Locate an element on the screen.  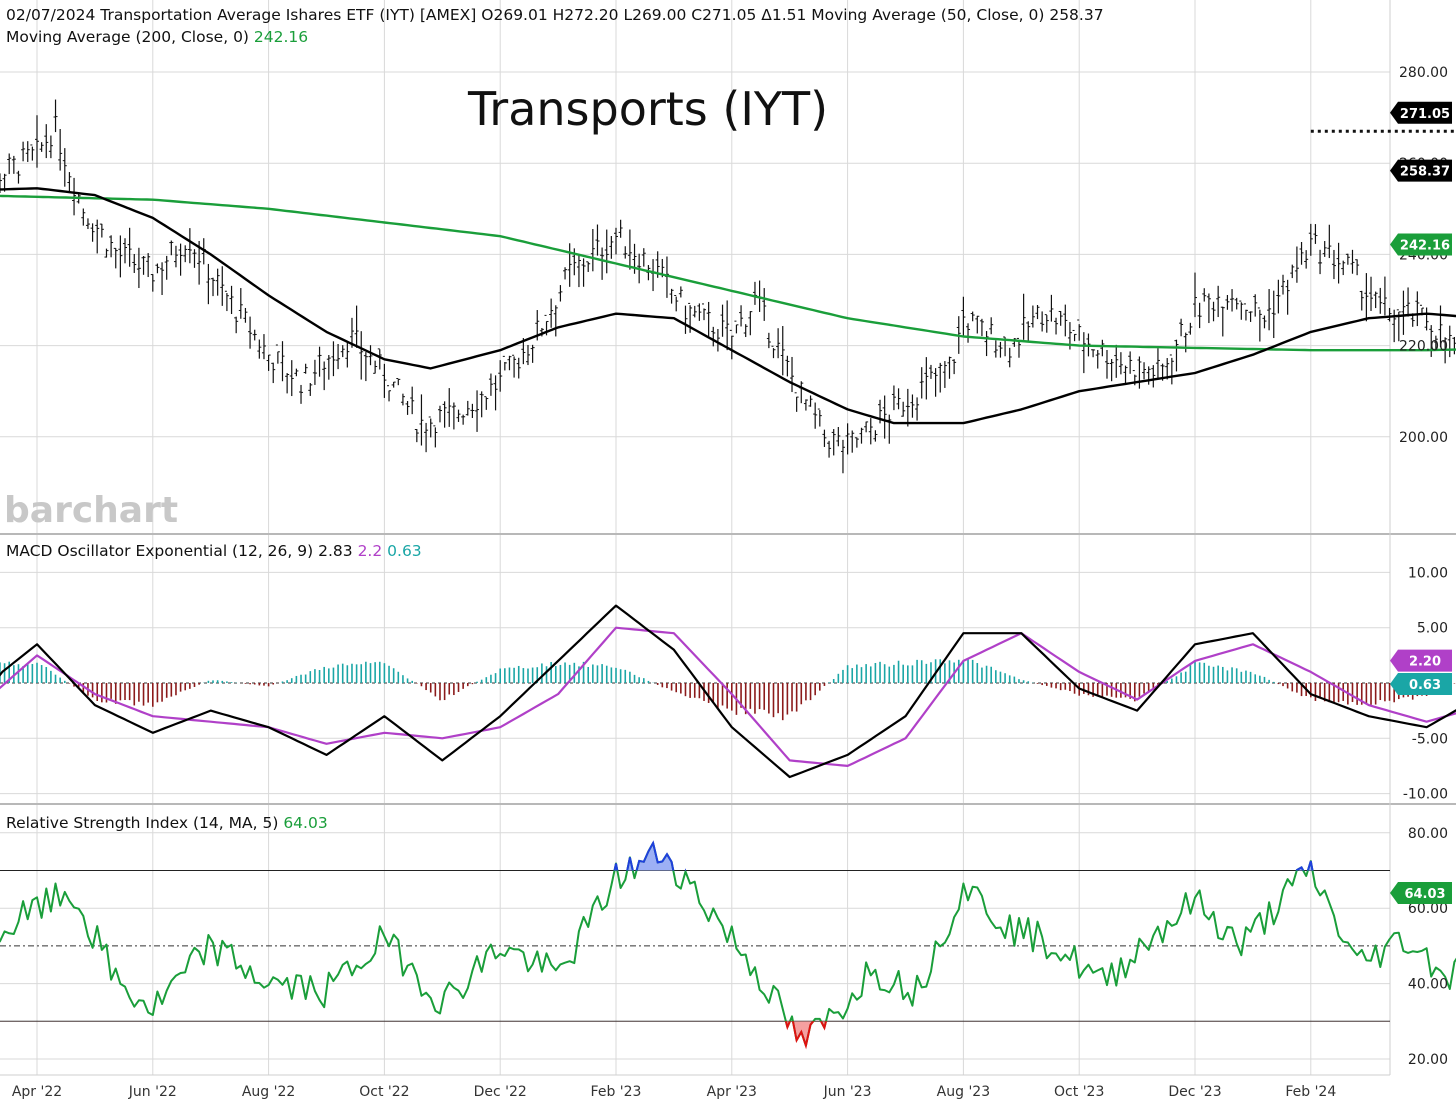
price-badge: 271.05 is located at coordinates (1421, 112).